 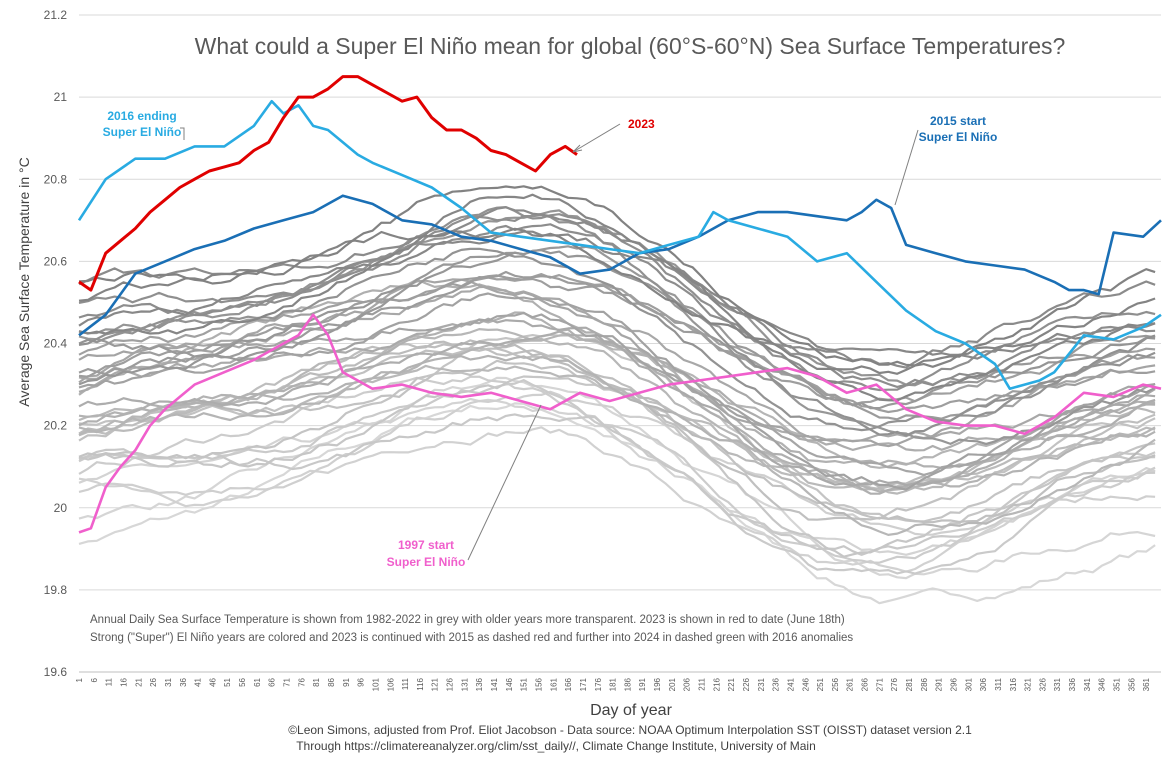 I want to click on y-tick-label: 20.8, so click(x=56, y=179).